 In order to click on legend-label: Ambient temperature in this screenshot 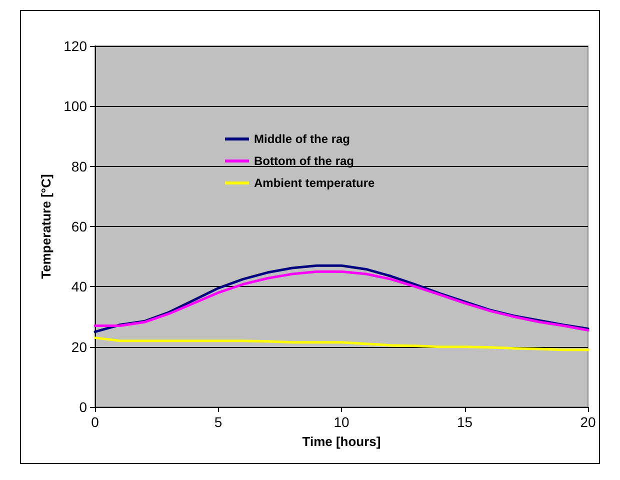, I will do `click(315, 183)`.